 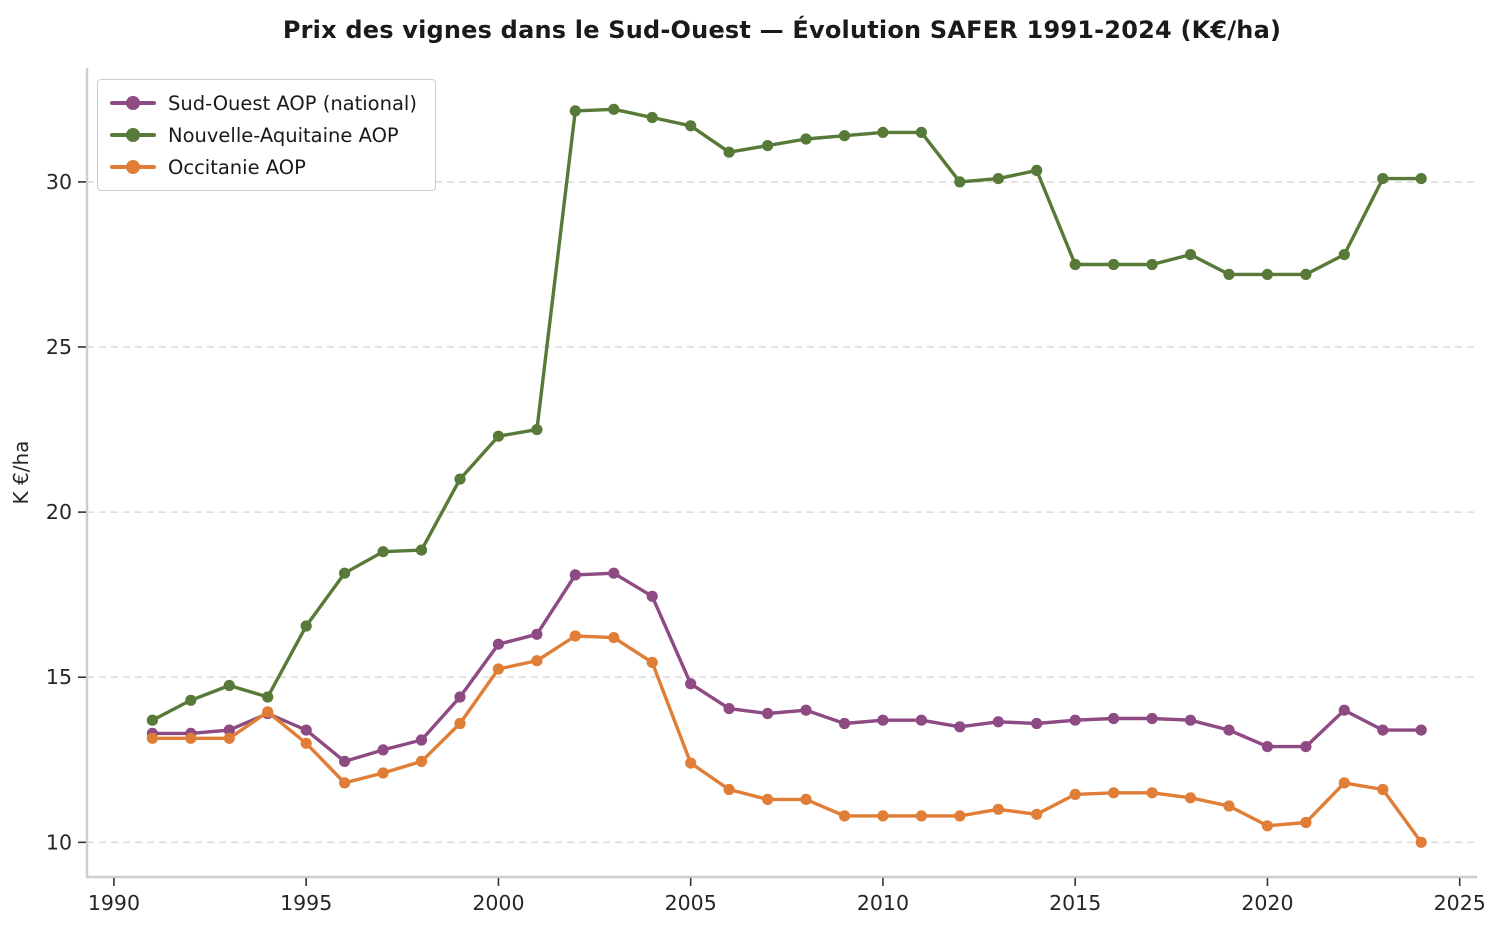 I want to click on legend-label: Sud-Ouest AOP (national), so click(x=292, y=103).